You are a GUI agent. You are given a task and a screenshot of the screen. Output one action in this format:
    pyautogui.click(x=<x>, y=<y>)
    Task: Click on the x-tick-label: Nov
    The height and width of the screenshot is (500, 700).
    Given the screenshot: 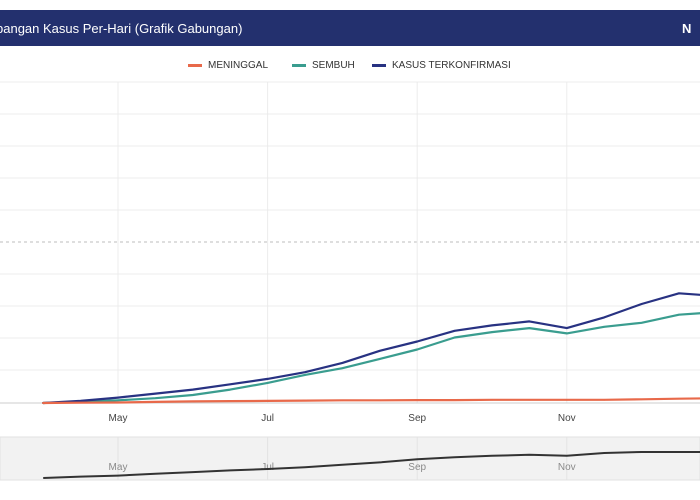 What is the action you would take?
    pyautogui.click(x=567, y=418)
    